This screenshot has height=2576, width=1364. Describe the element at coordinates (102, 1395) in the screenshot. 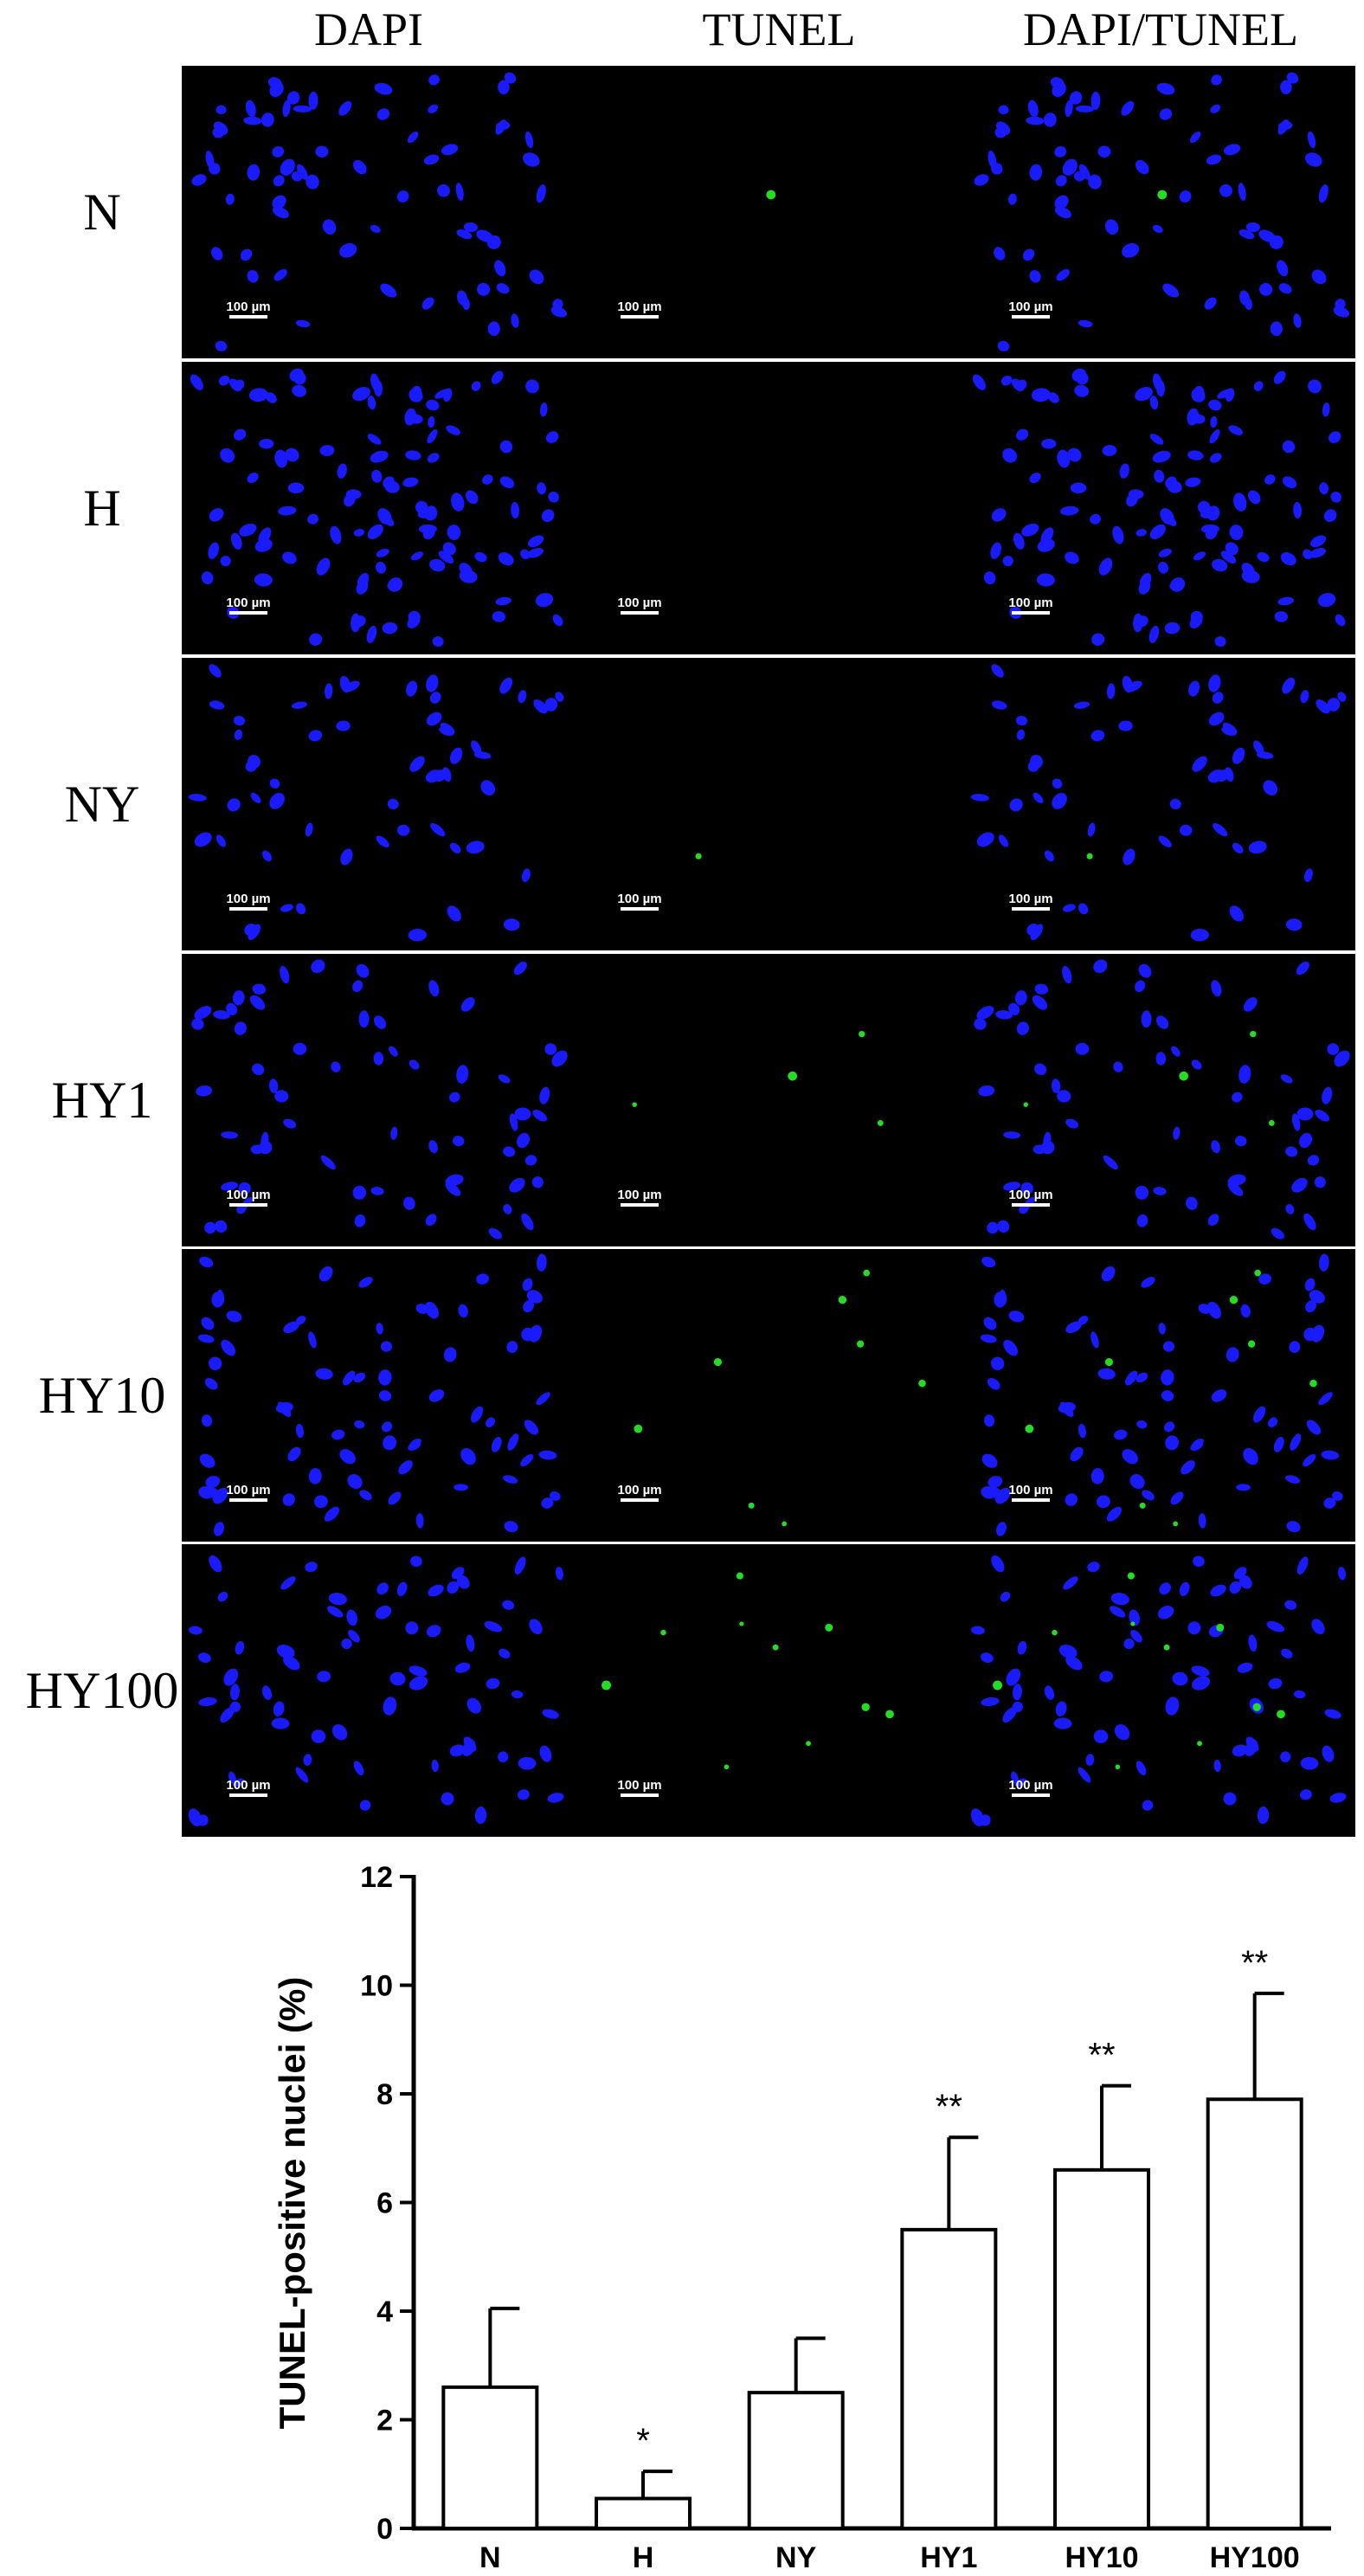

I see `row-label-hy10: HY10` at that location.